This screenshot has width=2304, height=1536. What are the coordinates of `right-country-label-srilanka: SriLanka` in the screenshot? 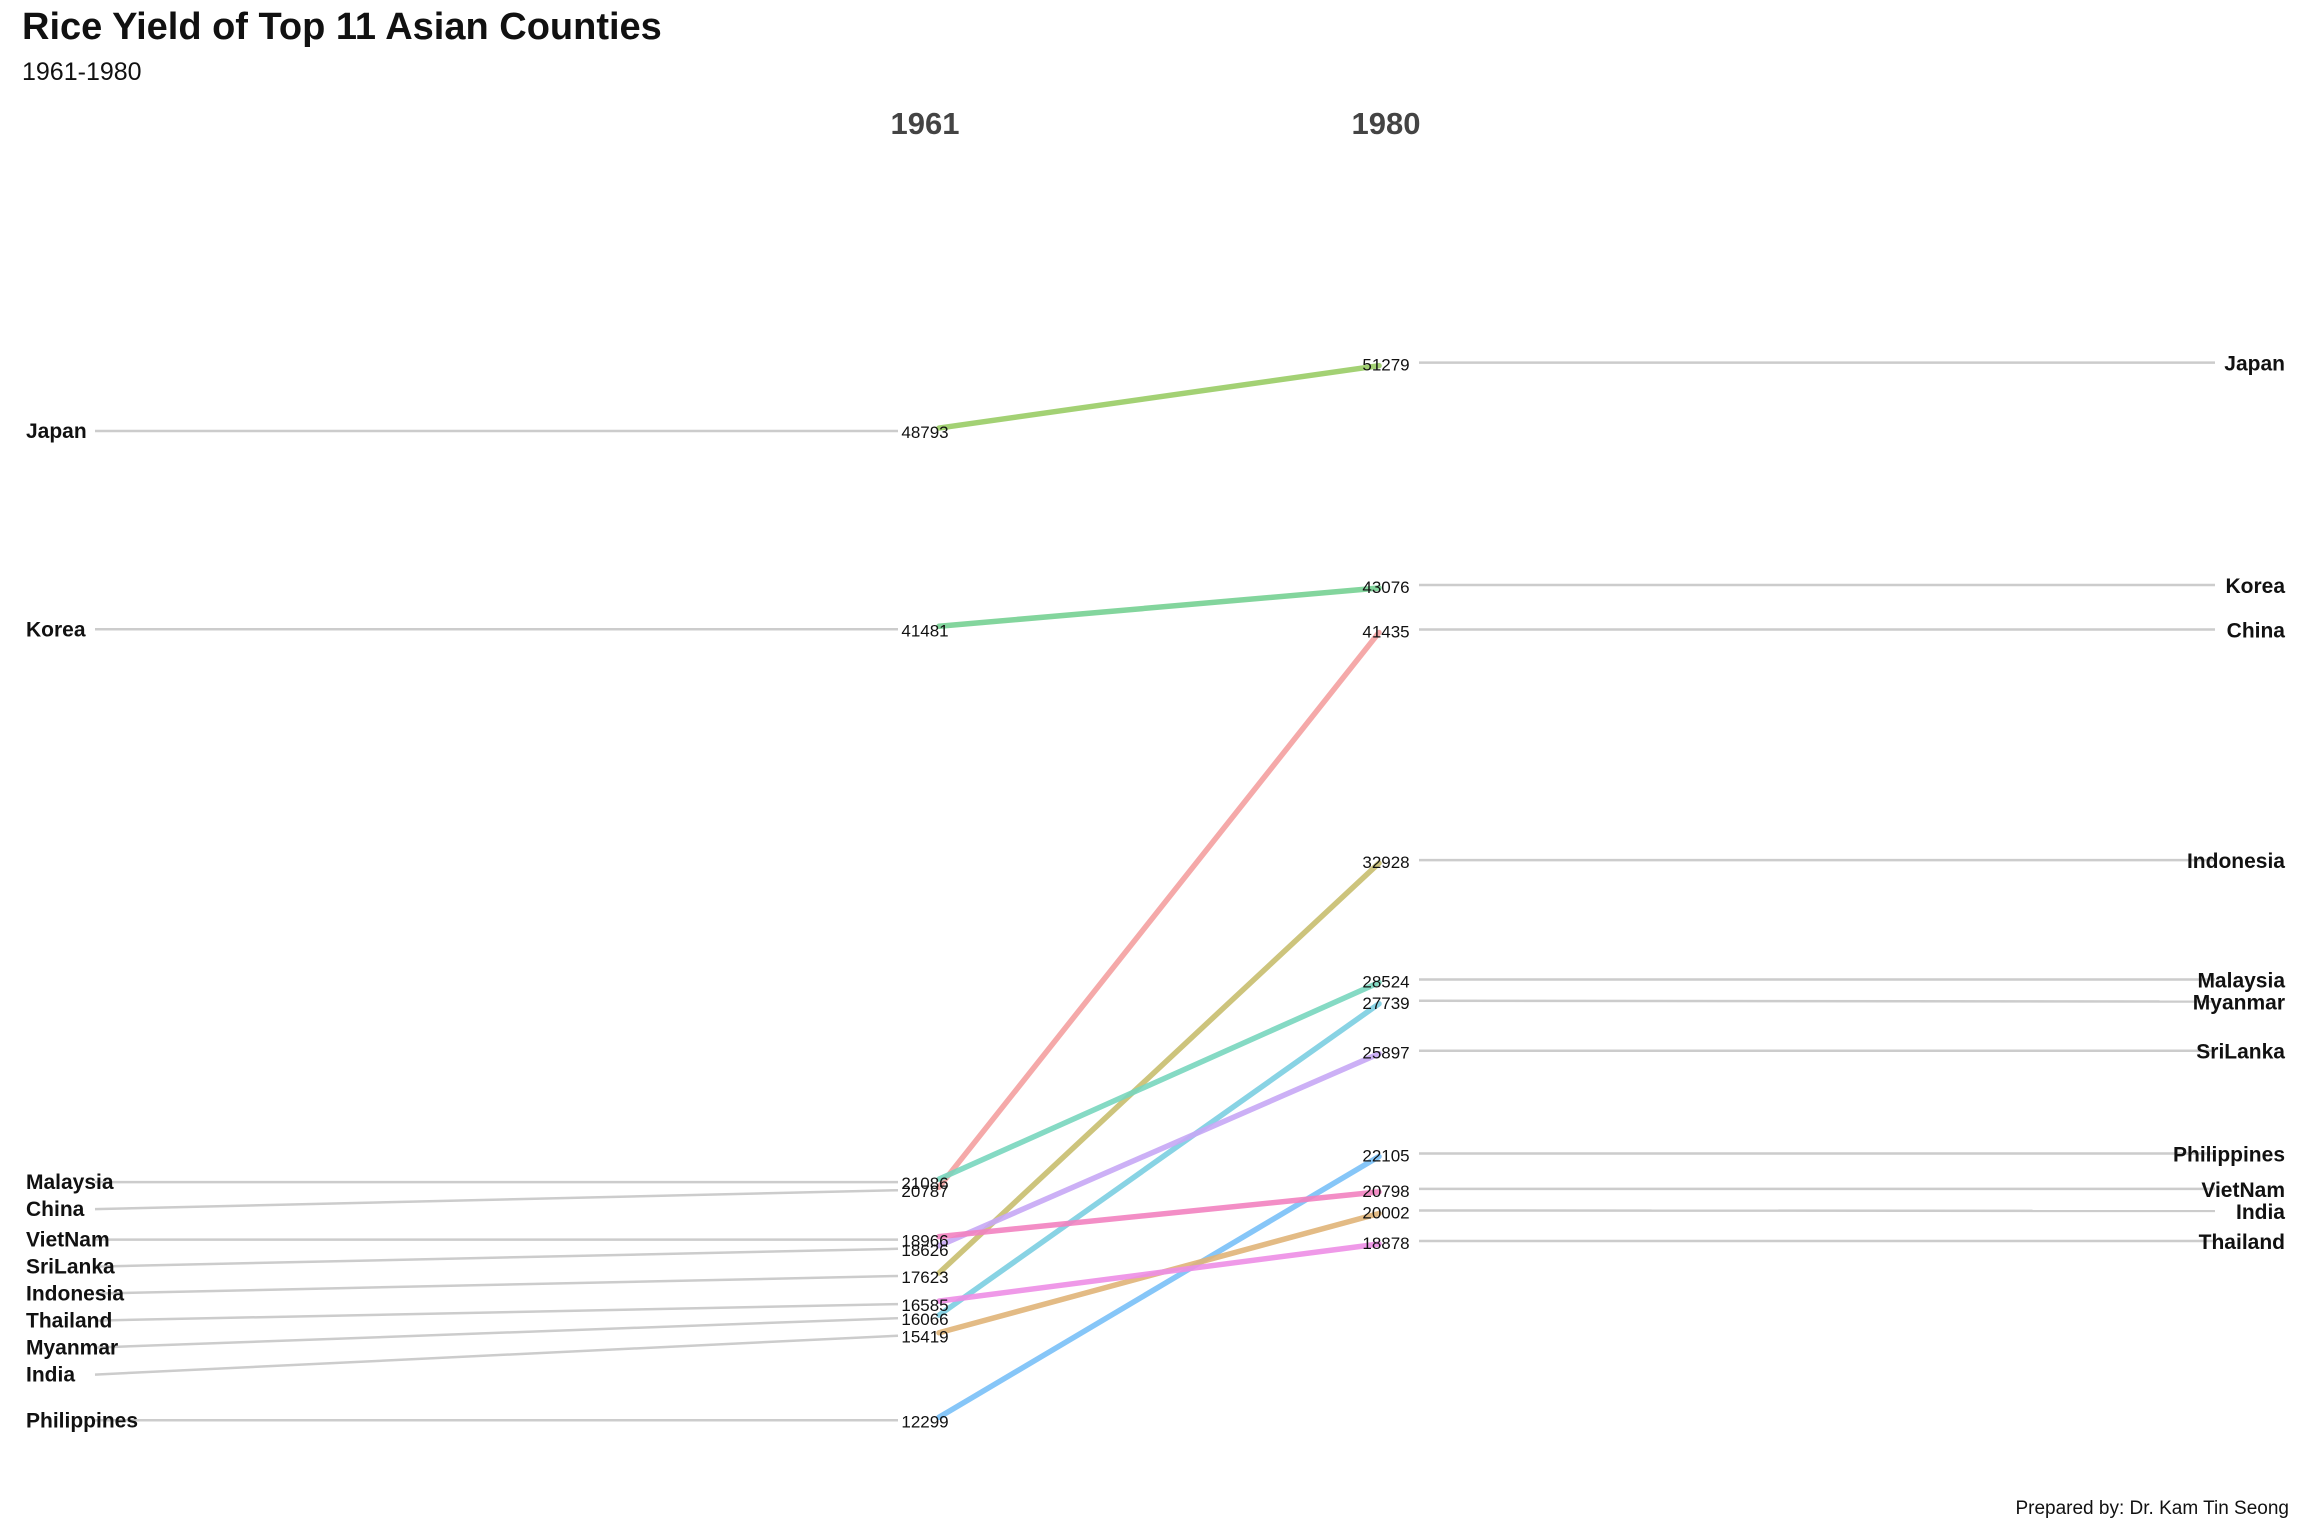 It's located at (2240, 1052).